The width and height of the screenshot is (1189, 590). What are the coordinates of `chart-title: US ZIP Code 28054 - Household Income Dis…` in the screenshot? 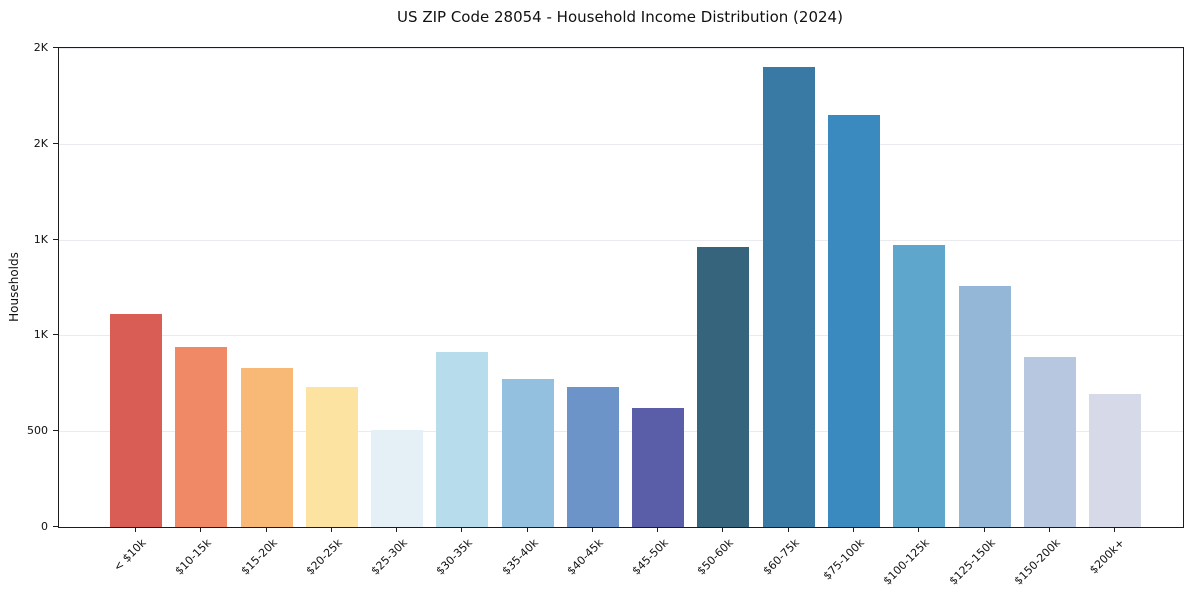 It's located at (620, 17).